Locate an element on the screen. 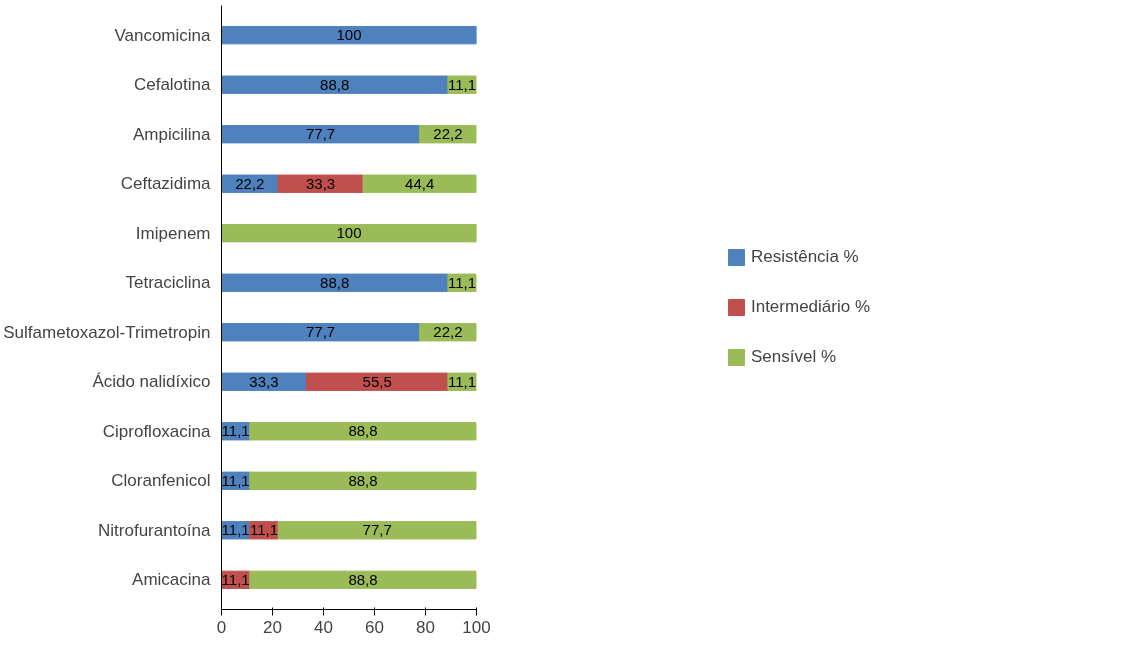  x-tick-label: 60 is located at coordinates (374, 627).